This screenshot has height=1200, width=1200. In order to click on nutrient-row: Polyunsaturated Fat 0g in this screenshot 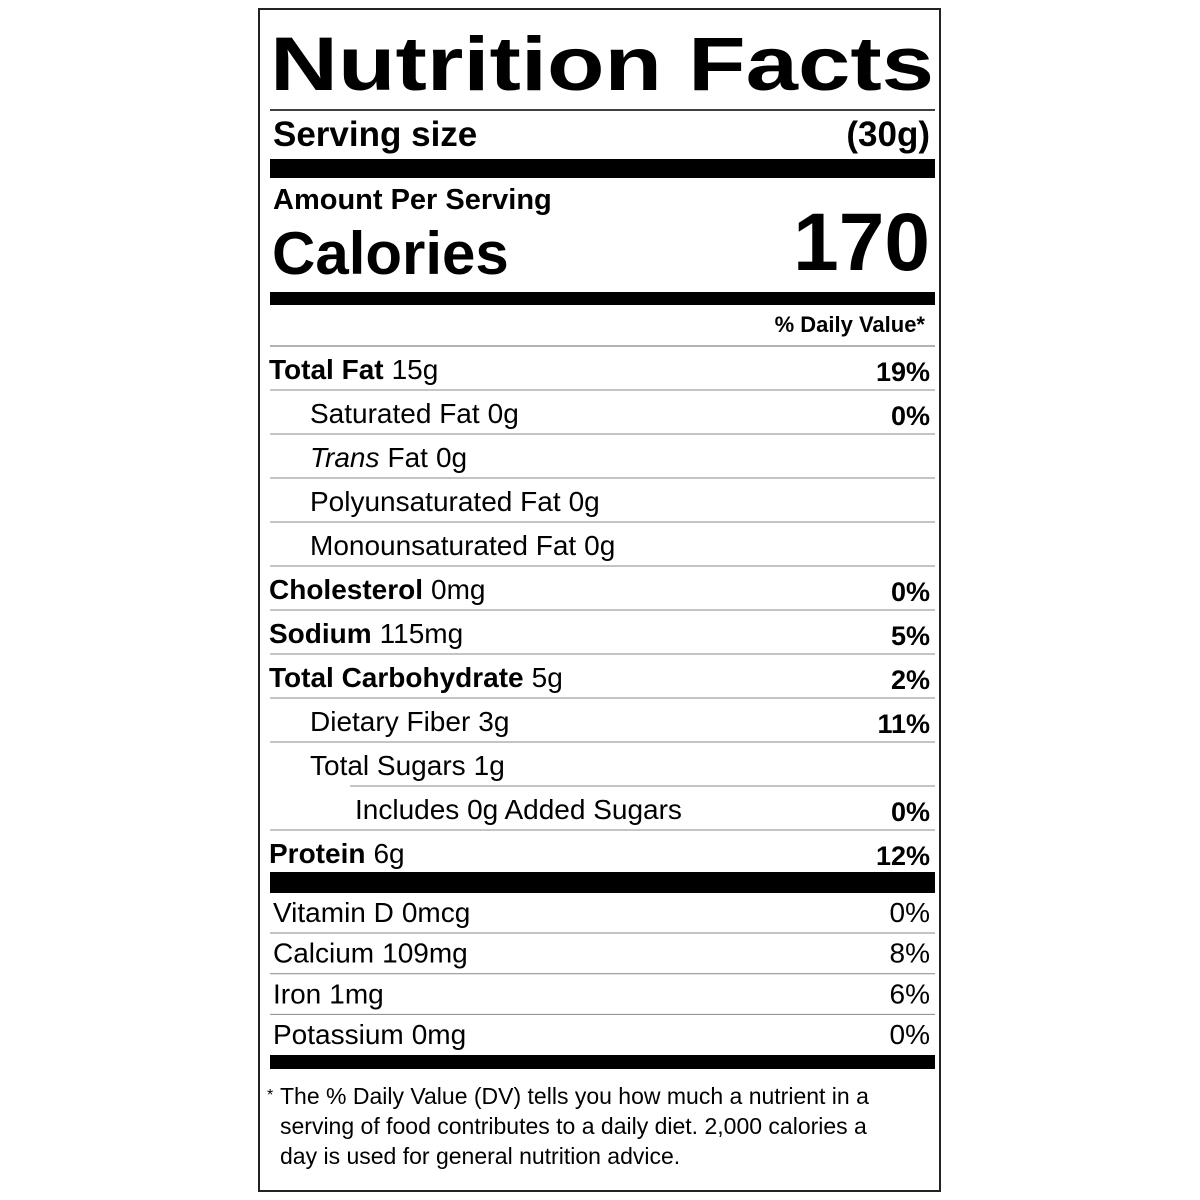, I will do `click(455, 501)`.